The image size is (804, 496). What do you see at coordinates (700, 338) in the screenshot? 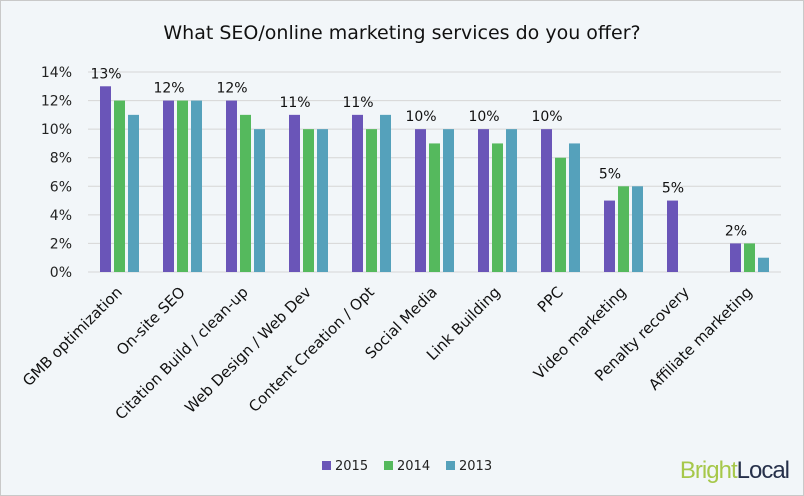
I see `x-category-label: Affiliate marketing` at bounding box center [700, 338].